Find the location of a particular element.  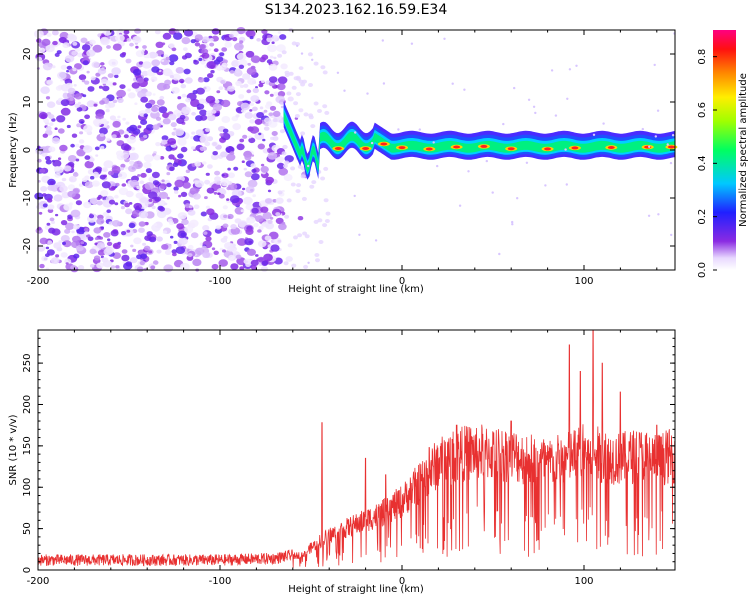

x-tick-label: 100 is located at coordinates (583, 581).